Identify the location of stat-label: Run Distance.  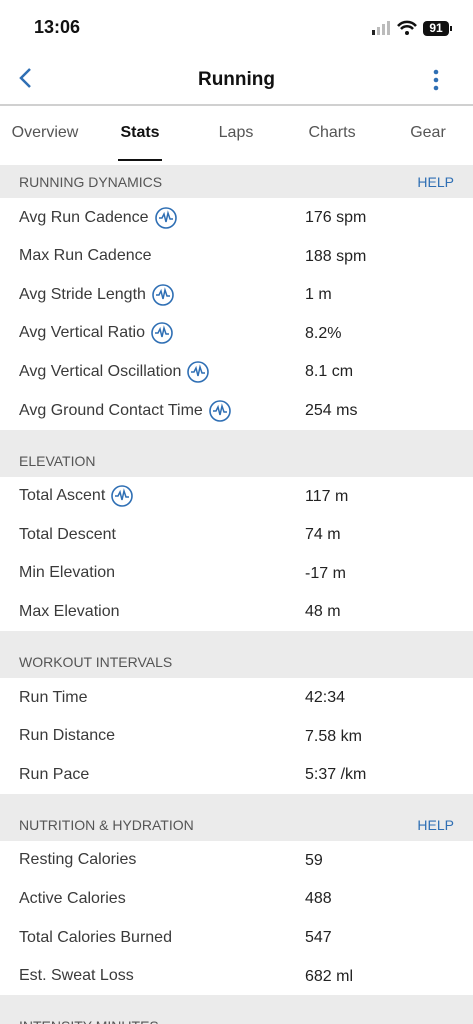
(67, 736).